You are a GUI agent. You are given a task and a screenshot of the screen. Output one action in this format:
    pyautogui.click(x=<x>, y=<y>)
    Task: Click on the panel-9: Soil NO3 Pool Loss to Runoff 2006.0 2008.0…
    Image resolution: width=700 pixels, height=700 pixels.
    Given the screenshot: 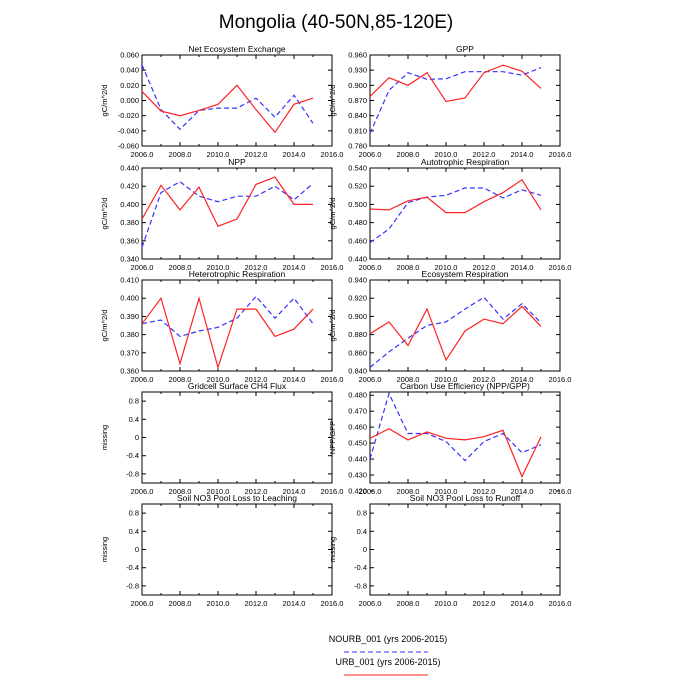 What is the action you would take?
    pyautogui.click(x=449, y=550)
    